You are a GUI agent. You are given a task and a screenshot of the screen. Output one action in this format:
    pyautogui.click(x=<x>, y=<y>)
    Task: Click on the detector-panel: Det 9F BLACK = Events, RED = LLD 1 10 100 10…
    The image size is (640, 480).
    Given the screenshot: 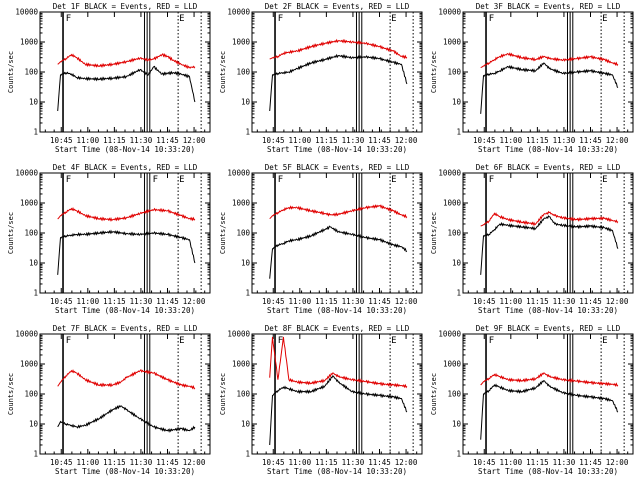 What is the action you would take?
    pyautogui.click(x=532, y=400)
    